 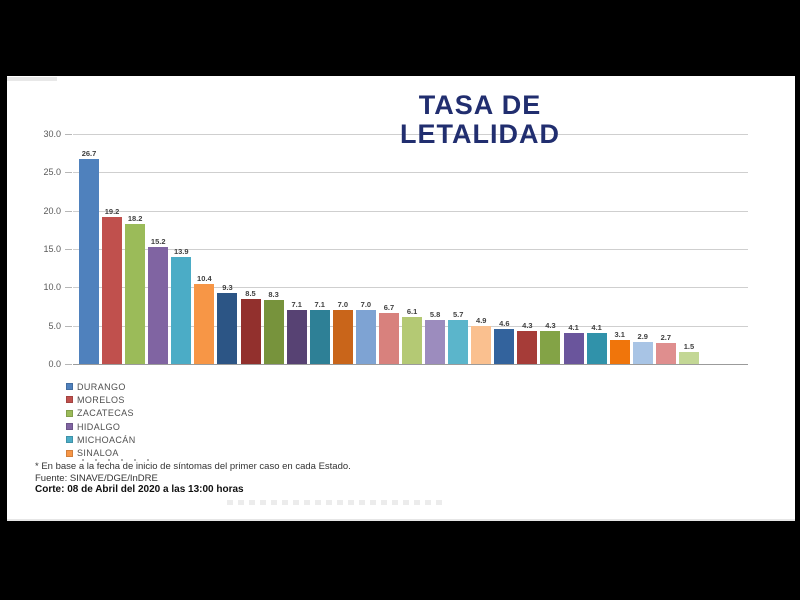 I want to click on legend-label: ZACATECAS, so click(x=105, y=413).